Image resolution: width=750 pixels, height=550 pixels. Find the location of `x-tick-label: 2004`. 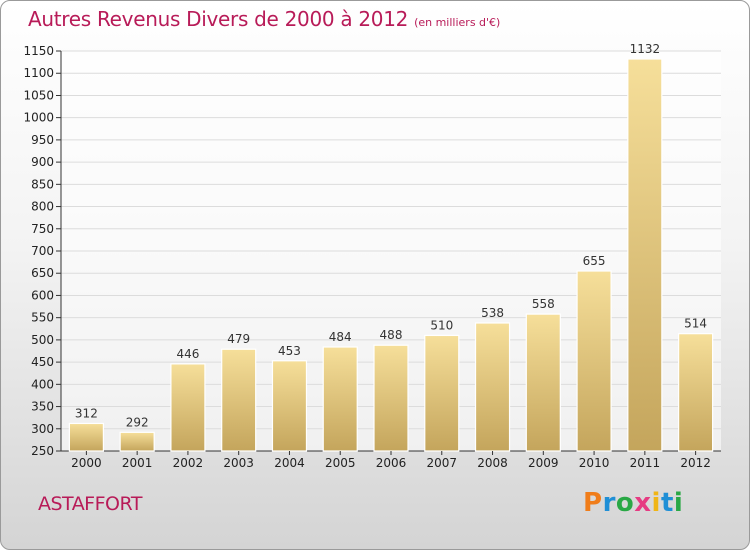

x-tick-label: 2004 is located at coordinates (289, 463).